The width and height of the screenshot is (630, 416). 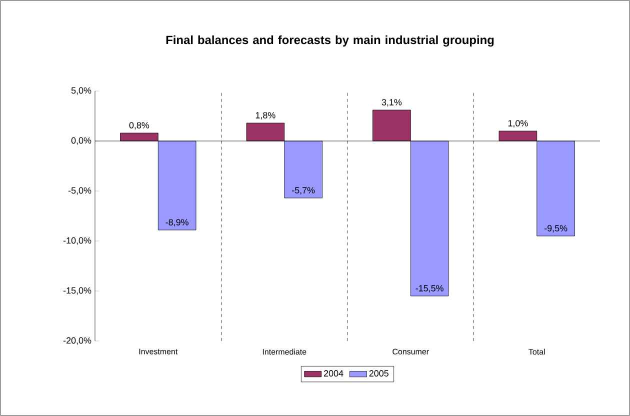 What do you see at coordinates (139, 126) in the screenshot?
I see `data-label: 0,8%` at bounding box center [139, 126].